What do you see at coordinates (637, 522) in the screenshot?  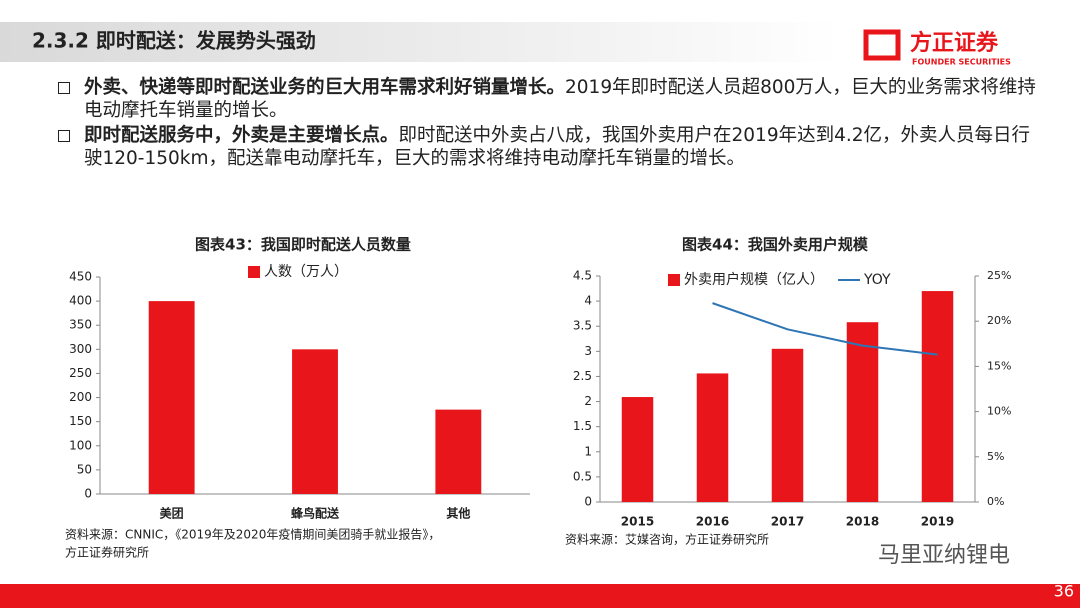 I see `x-tick-label: 2015` at bounding box center [637, 522].